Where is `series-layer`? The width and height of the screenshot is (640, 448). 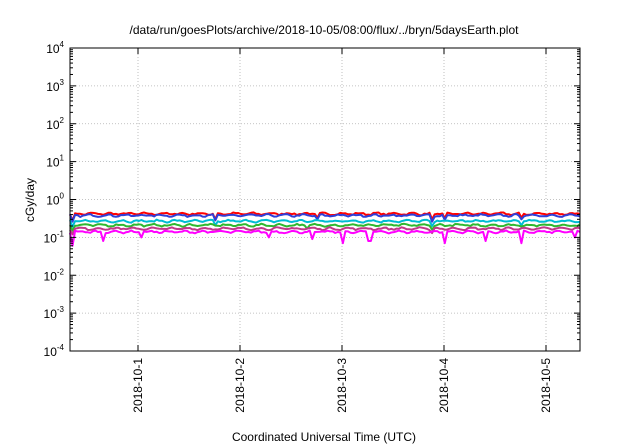
series-layer is located at coordinates (325, 229).